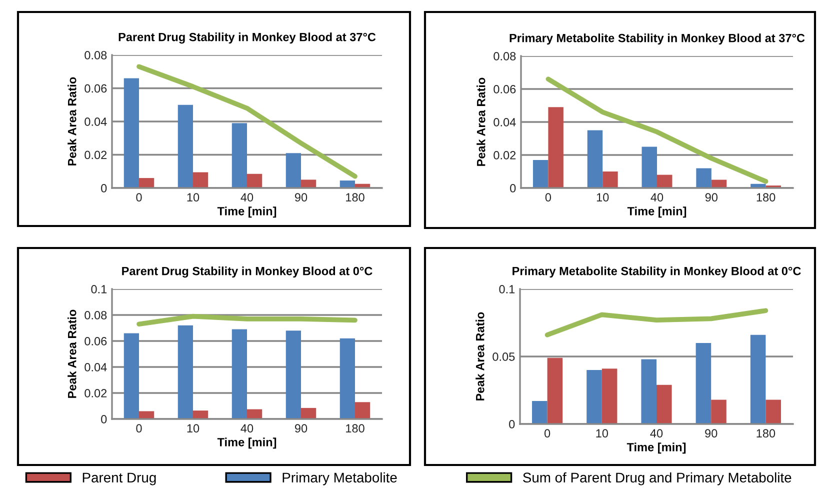  I want to click on legend-label: Parent Drug, so click(119, 479).